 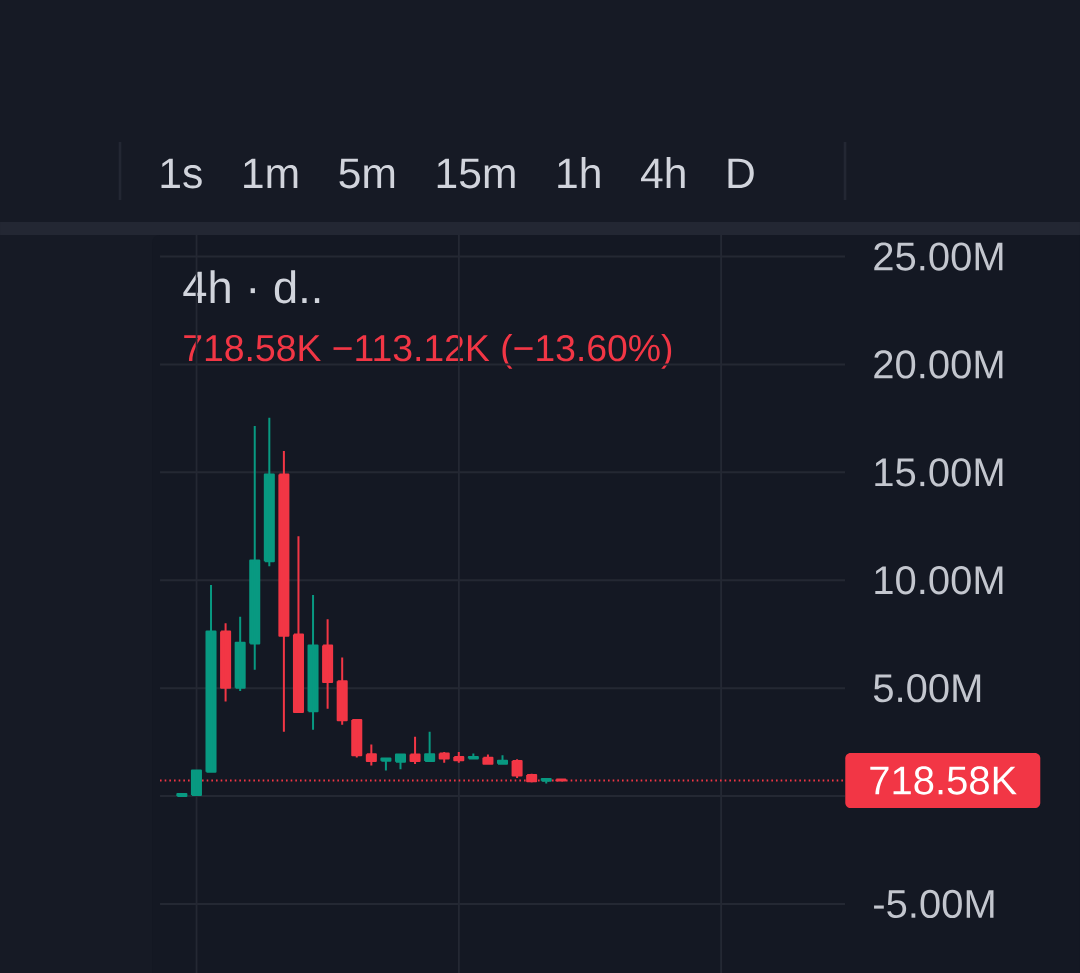 I want to click on text: 4h, so click(x=662, y=172).